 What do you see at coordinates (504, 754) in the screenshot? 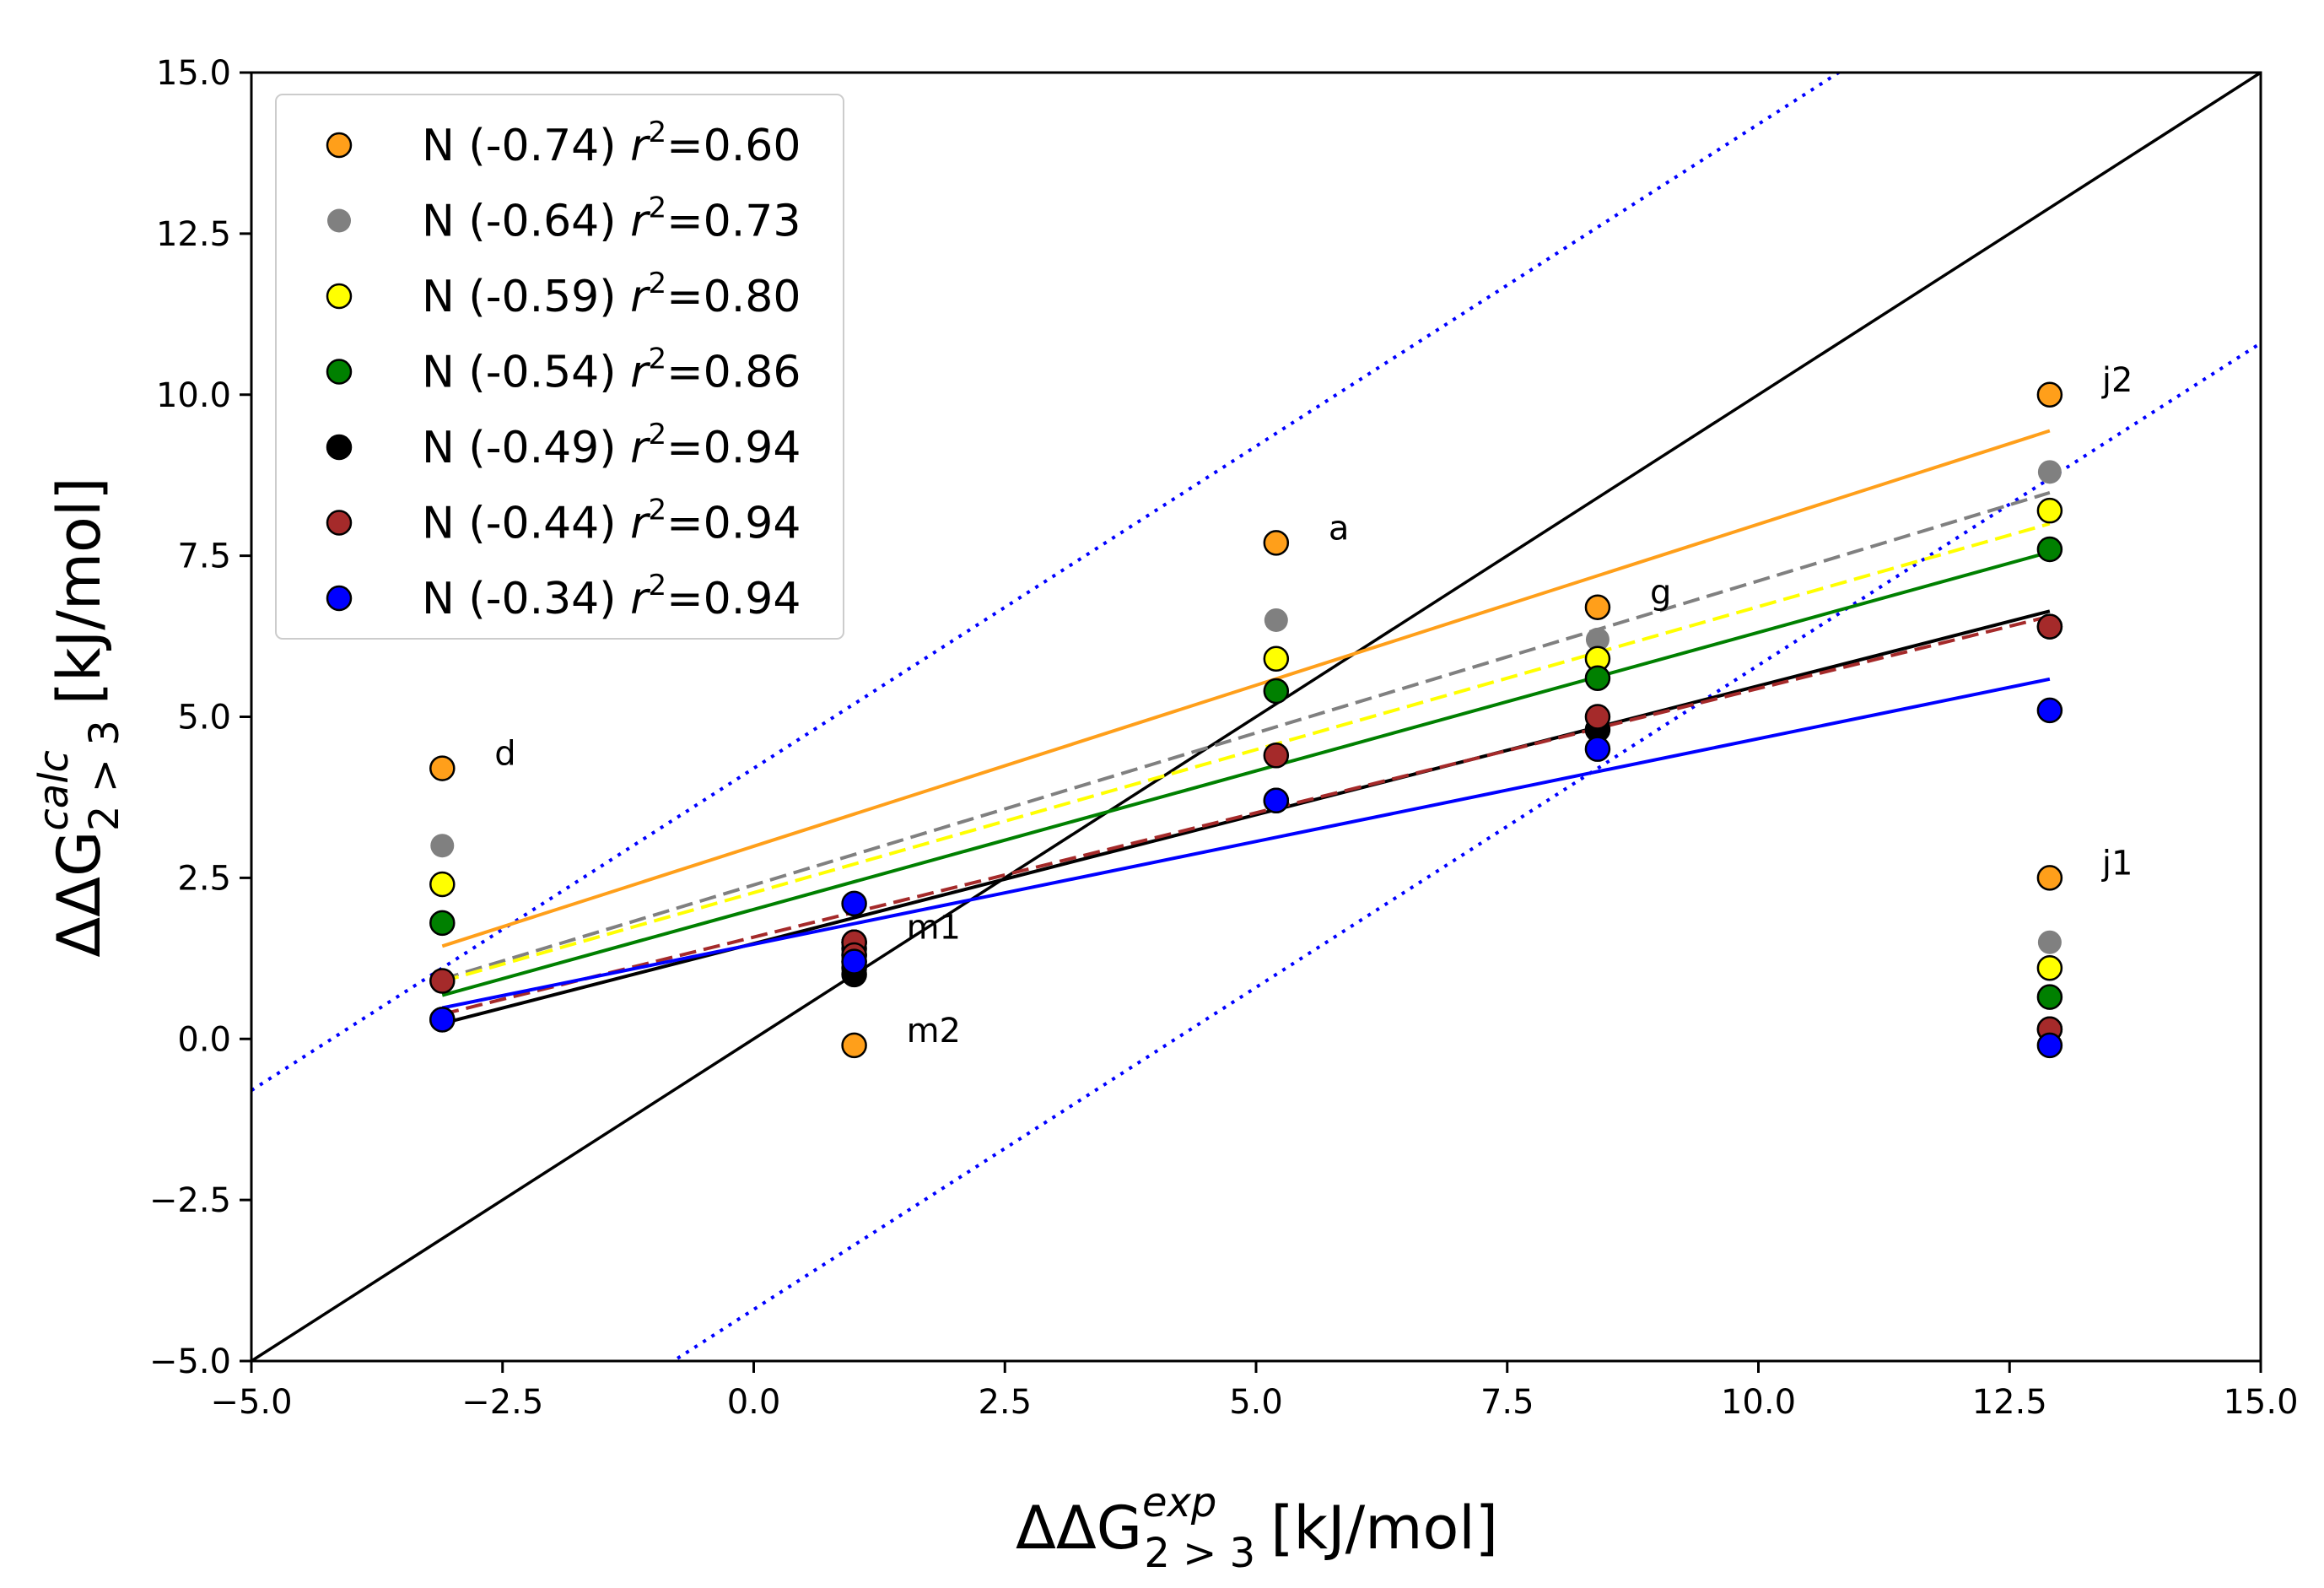
I see `point-label-d: d` at bounding box center [504, 754].